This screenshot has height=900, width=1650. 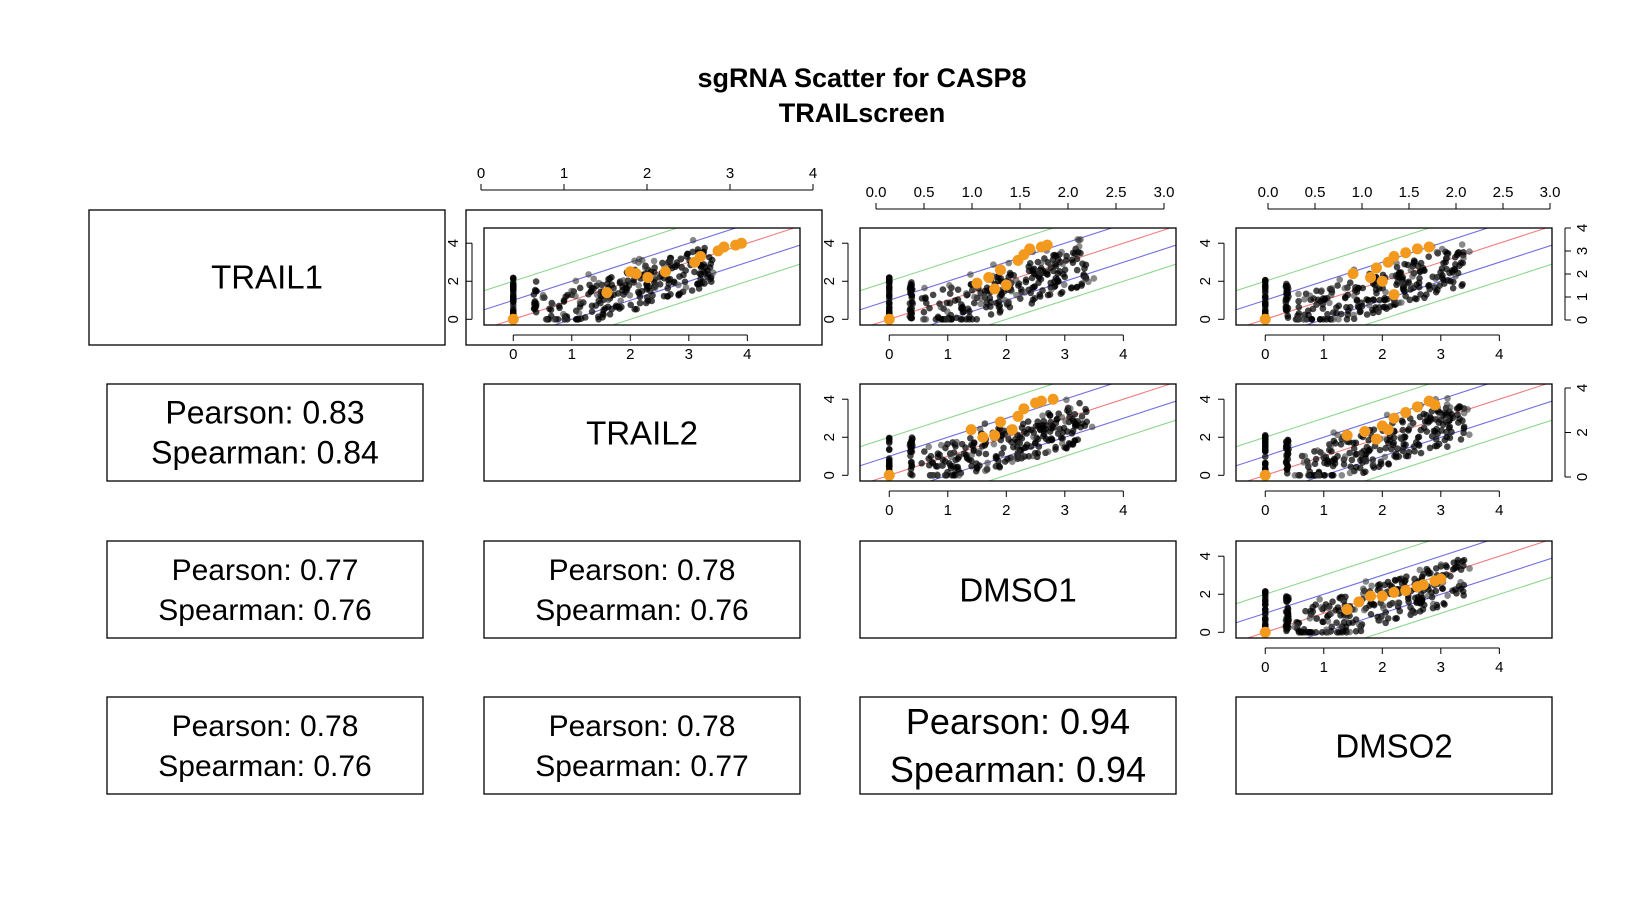 What do you see at coordinates (642, 745) in the screenshot?
I see `correlation-panel: Pearson: 0.78 Spearman: 0.77` at bounding box center [642, 745].